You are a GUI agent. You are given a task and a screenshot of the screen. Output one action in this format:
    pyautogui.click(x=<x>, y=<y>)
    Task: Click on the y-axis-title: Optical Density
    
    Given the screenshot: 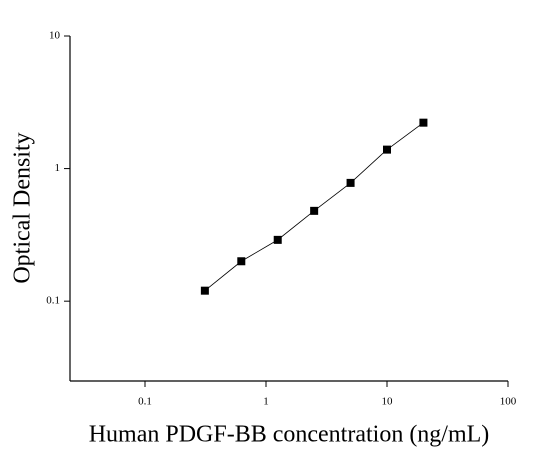 What is the action you would take?
    pyautogui.click(x=23, y=207)
    